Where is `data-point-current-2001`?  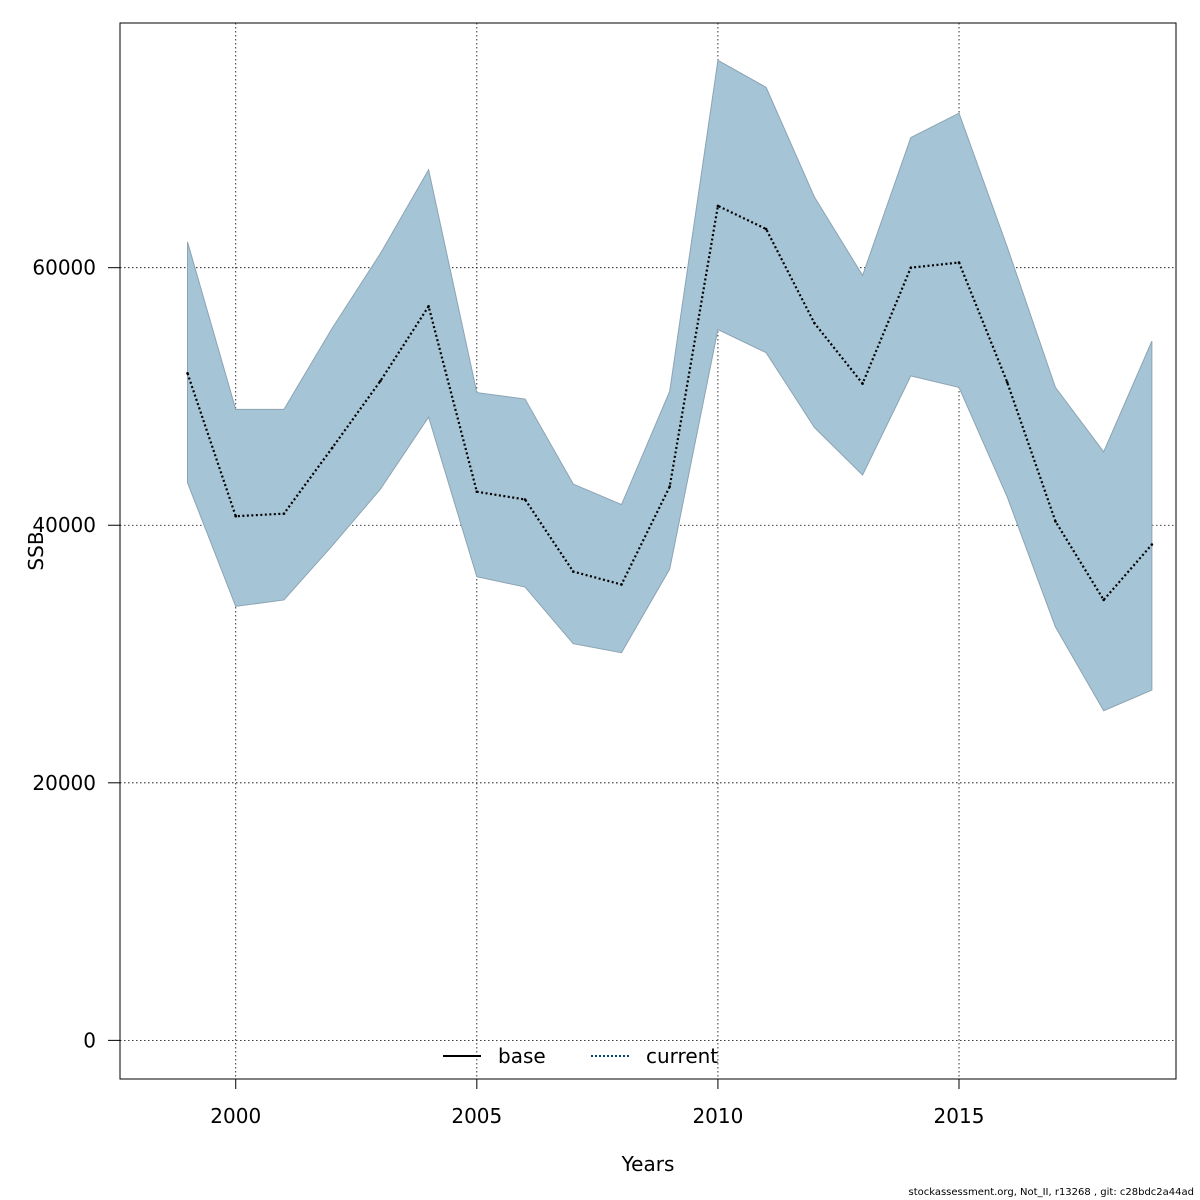
data-point-current-2001 is located at coordinates (284, 513).